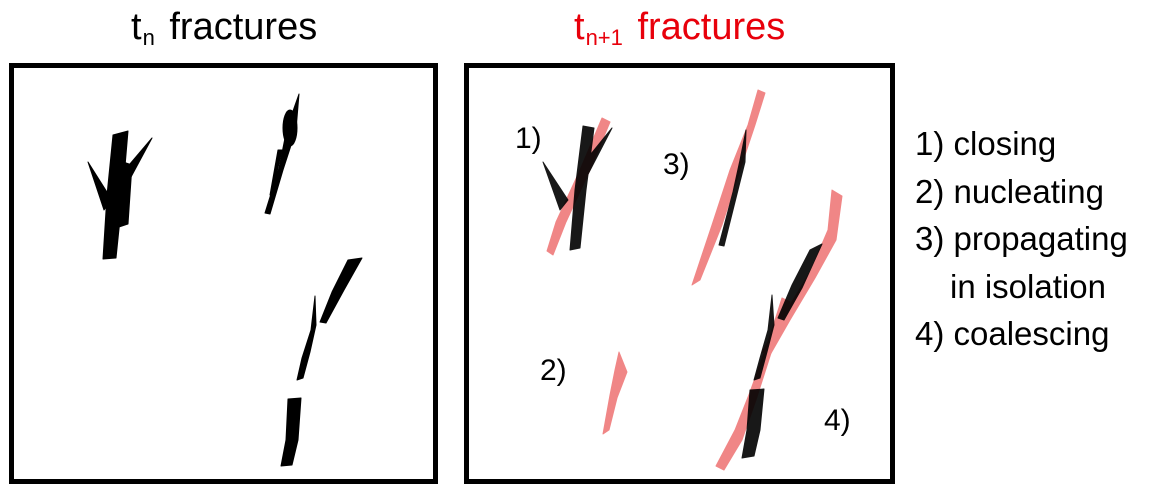  I want to click on tn1-title-t: t, so click(579, 27).